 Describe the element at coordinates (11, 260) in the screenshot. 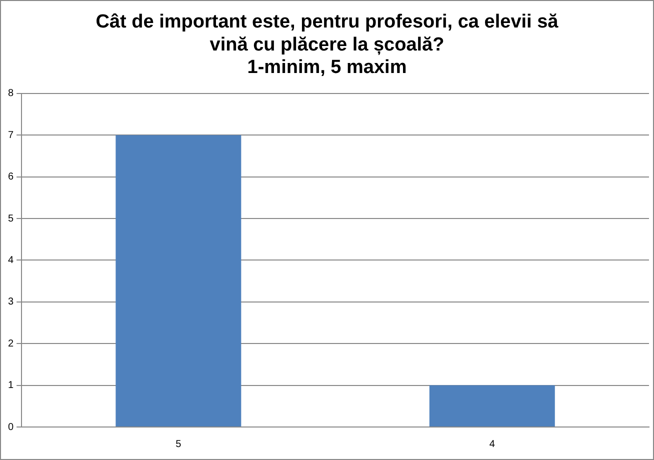

I see `y-tick-label: 4` at that location.